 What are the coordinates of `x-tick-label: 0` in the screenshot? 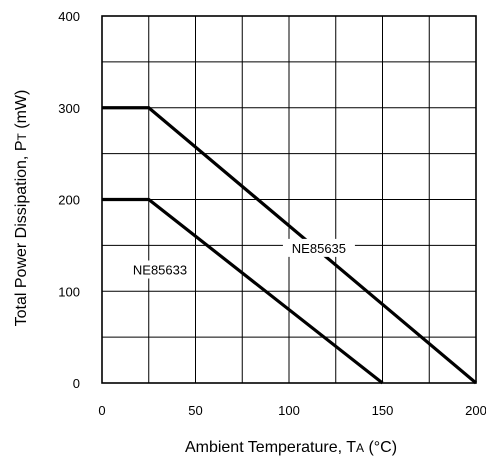 It's located at (101, 410).